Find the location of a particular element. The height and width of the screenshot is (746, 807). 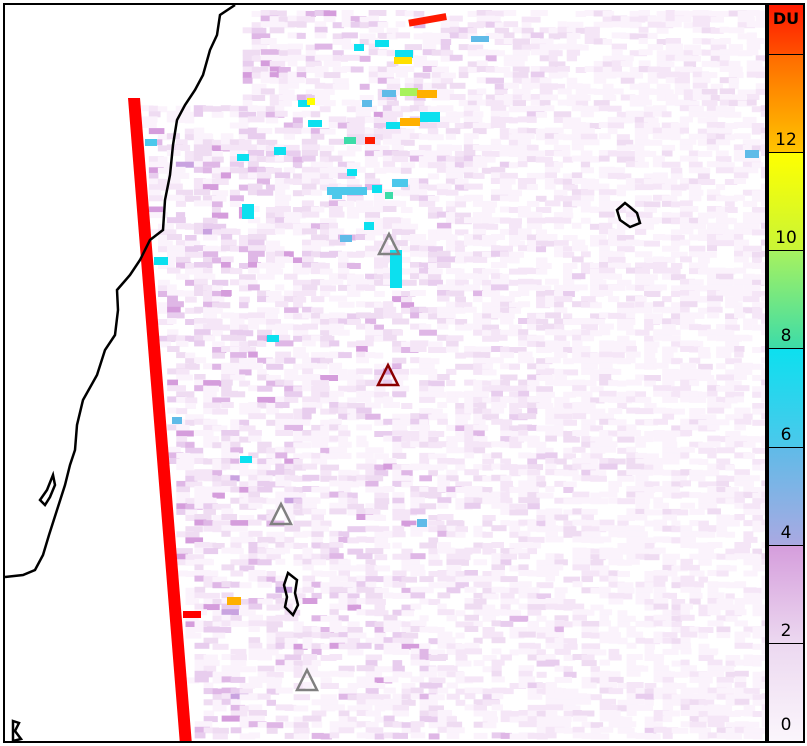

colorbar-band is located at coordinates (786, 299).